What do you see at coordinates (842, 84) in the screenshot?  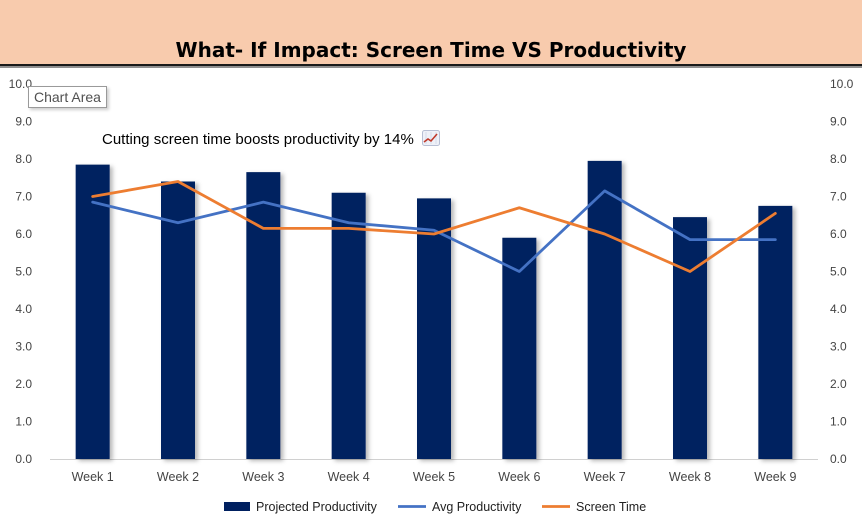 I see `secondary-y-tick-label: 10.0` at bounding box center [842, 84].